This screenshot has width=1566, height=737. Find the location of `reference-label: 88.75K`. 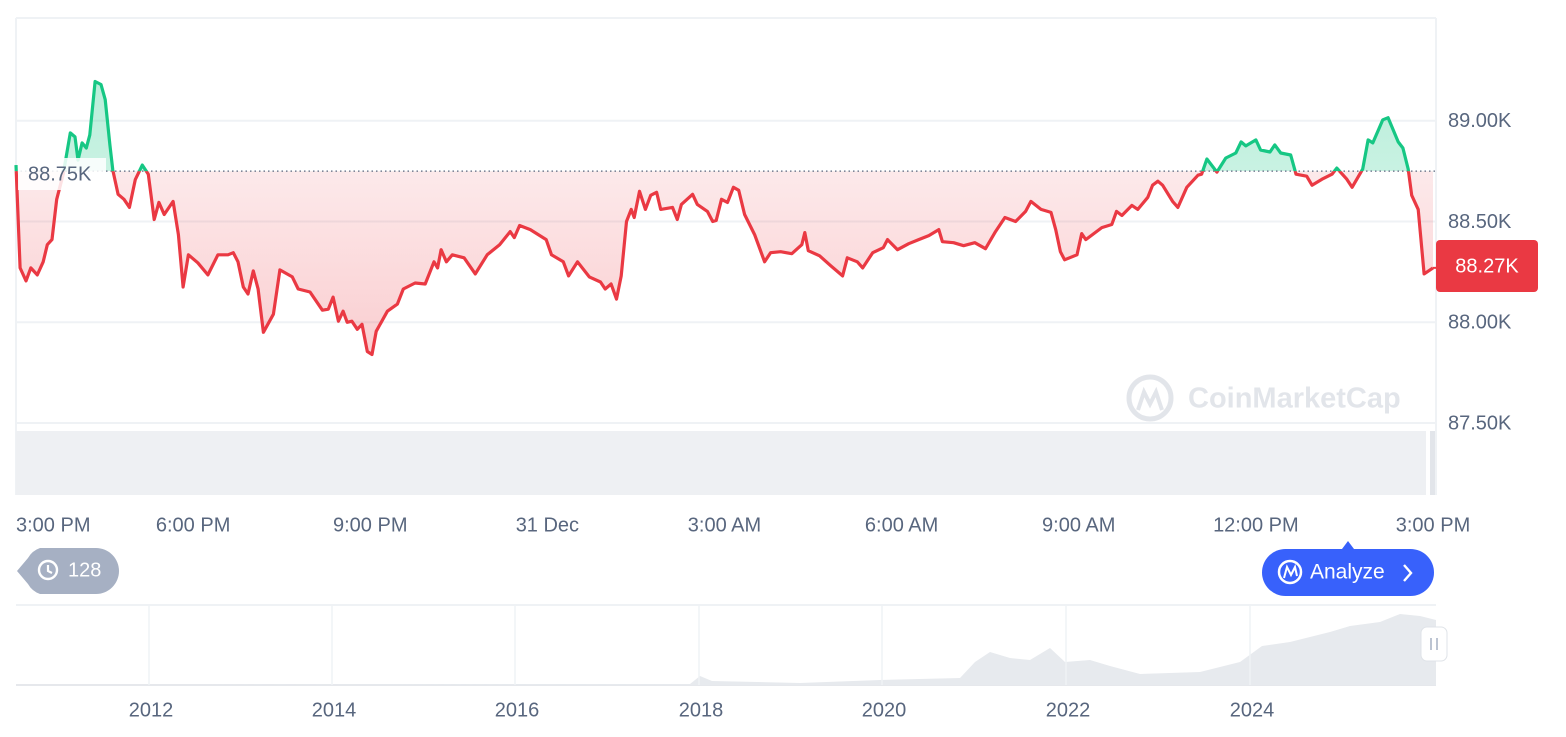

reference-label: 88.75K is located at coordinates (60, 174).